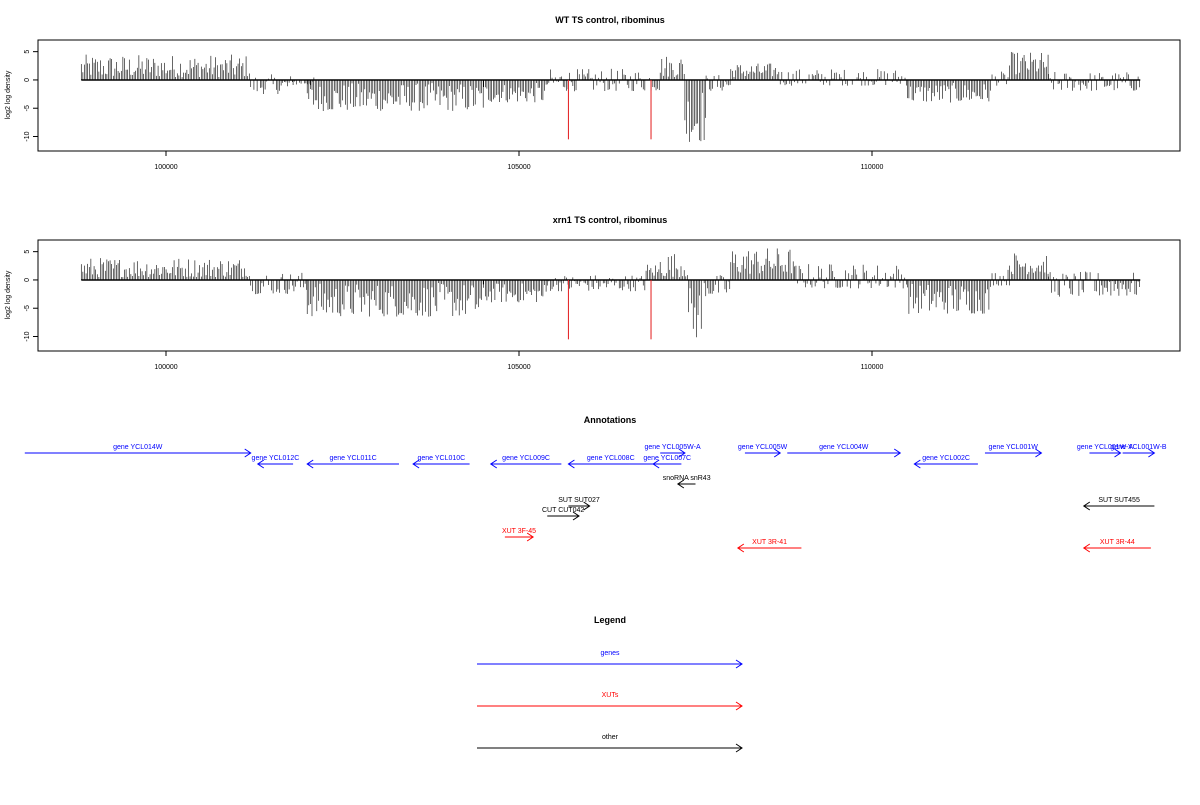 The height and width of the screenshot is (805, 1200). Describe the element at coordinates (1119, 500) in the screenshot. I see `feature-label: SUT SUT455` at that location.